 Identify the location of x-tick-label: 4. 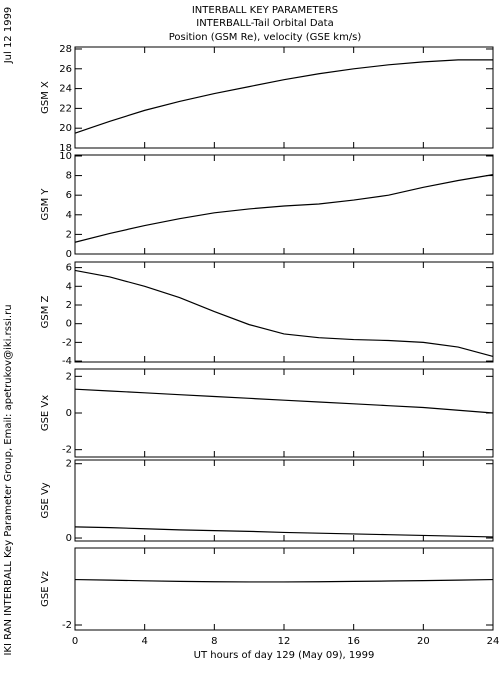
(144, 641).